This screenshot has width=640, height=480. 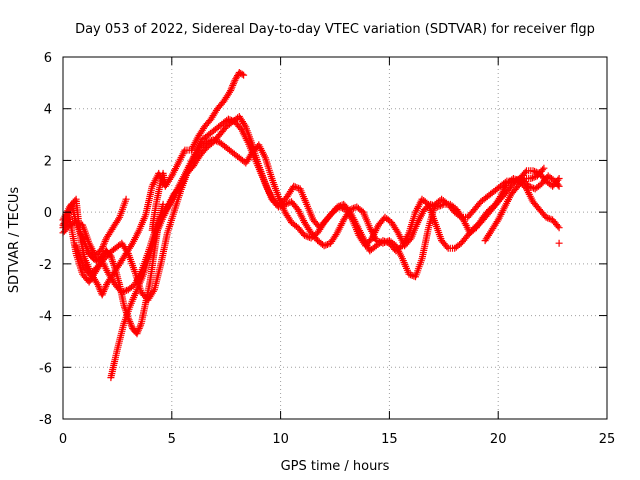 I want to click on x-tick-label: 20, so click(x=498, y=439).